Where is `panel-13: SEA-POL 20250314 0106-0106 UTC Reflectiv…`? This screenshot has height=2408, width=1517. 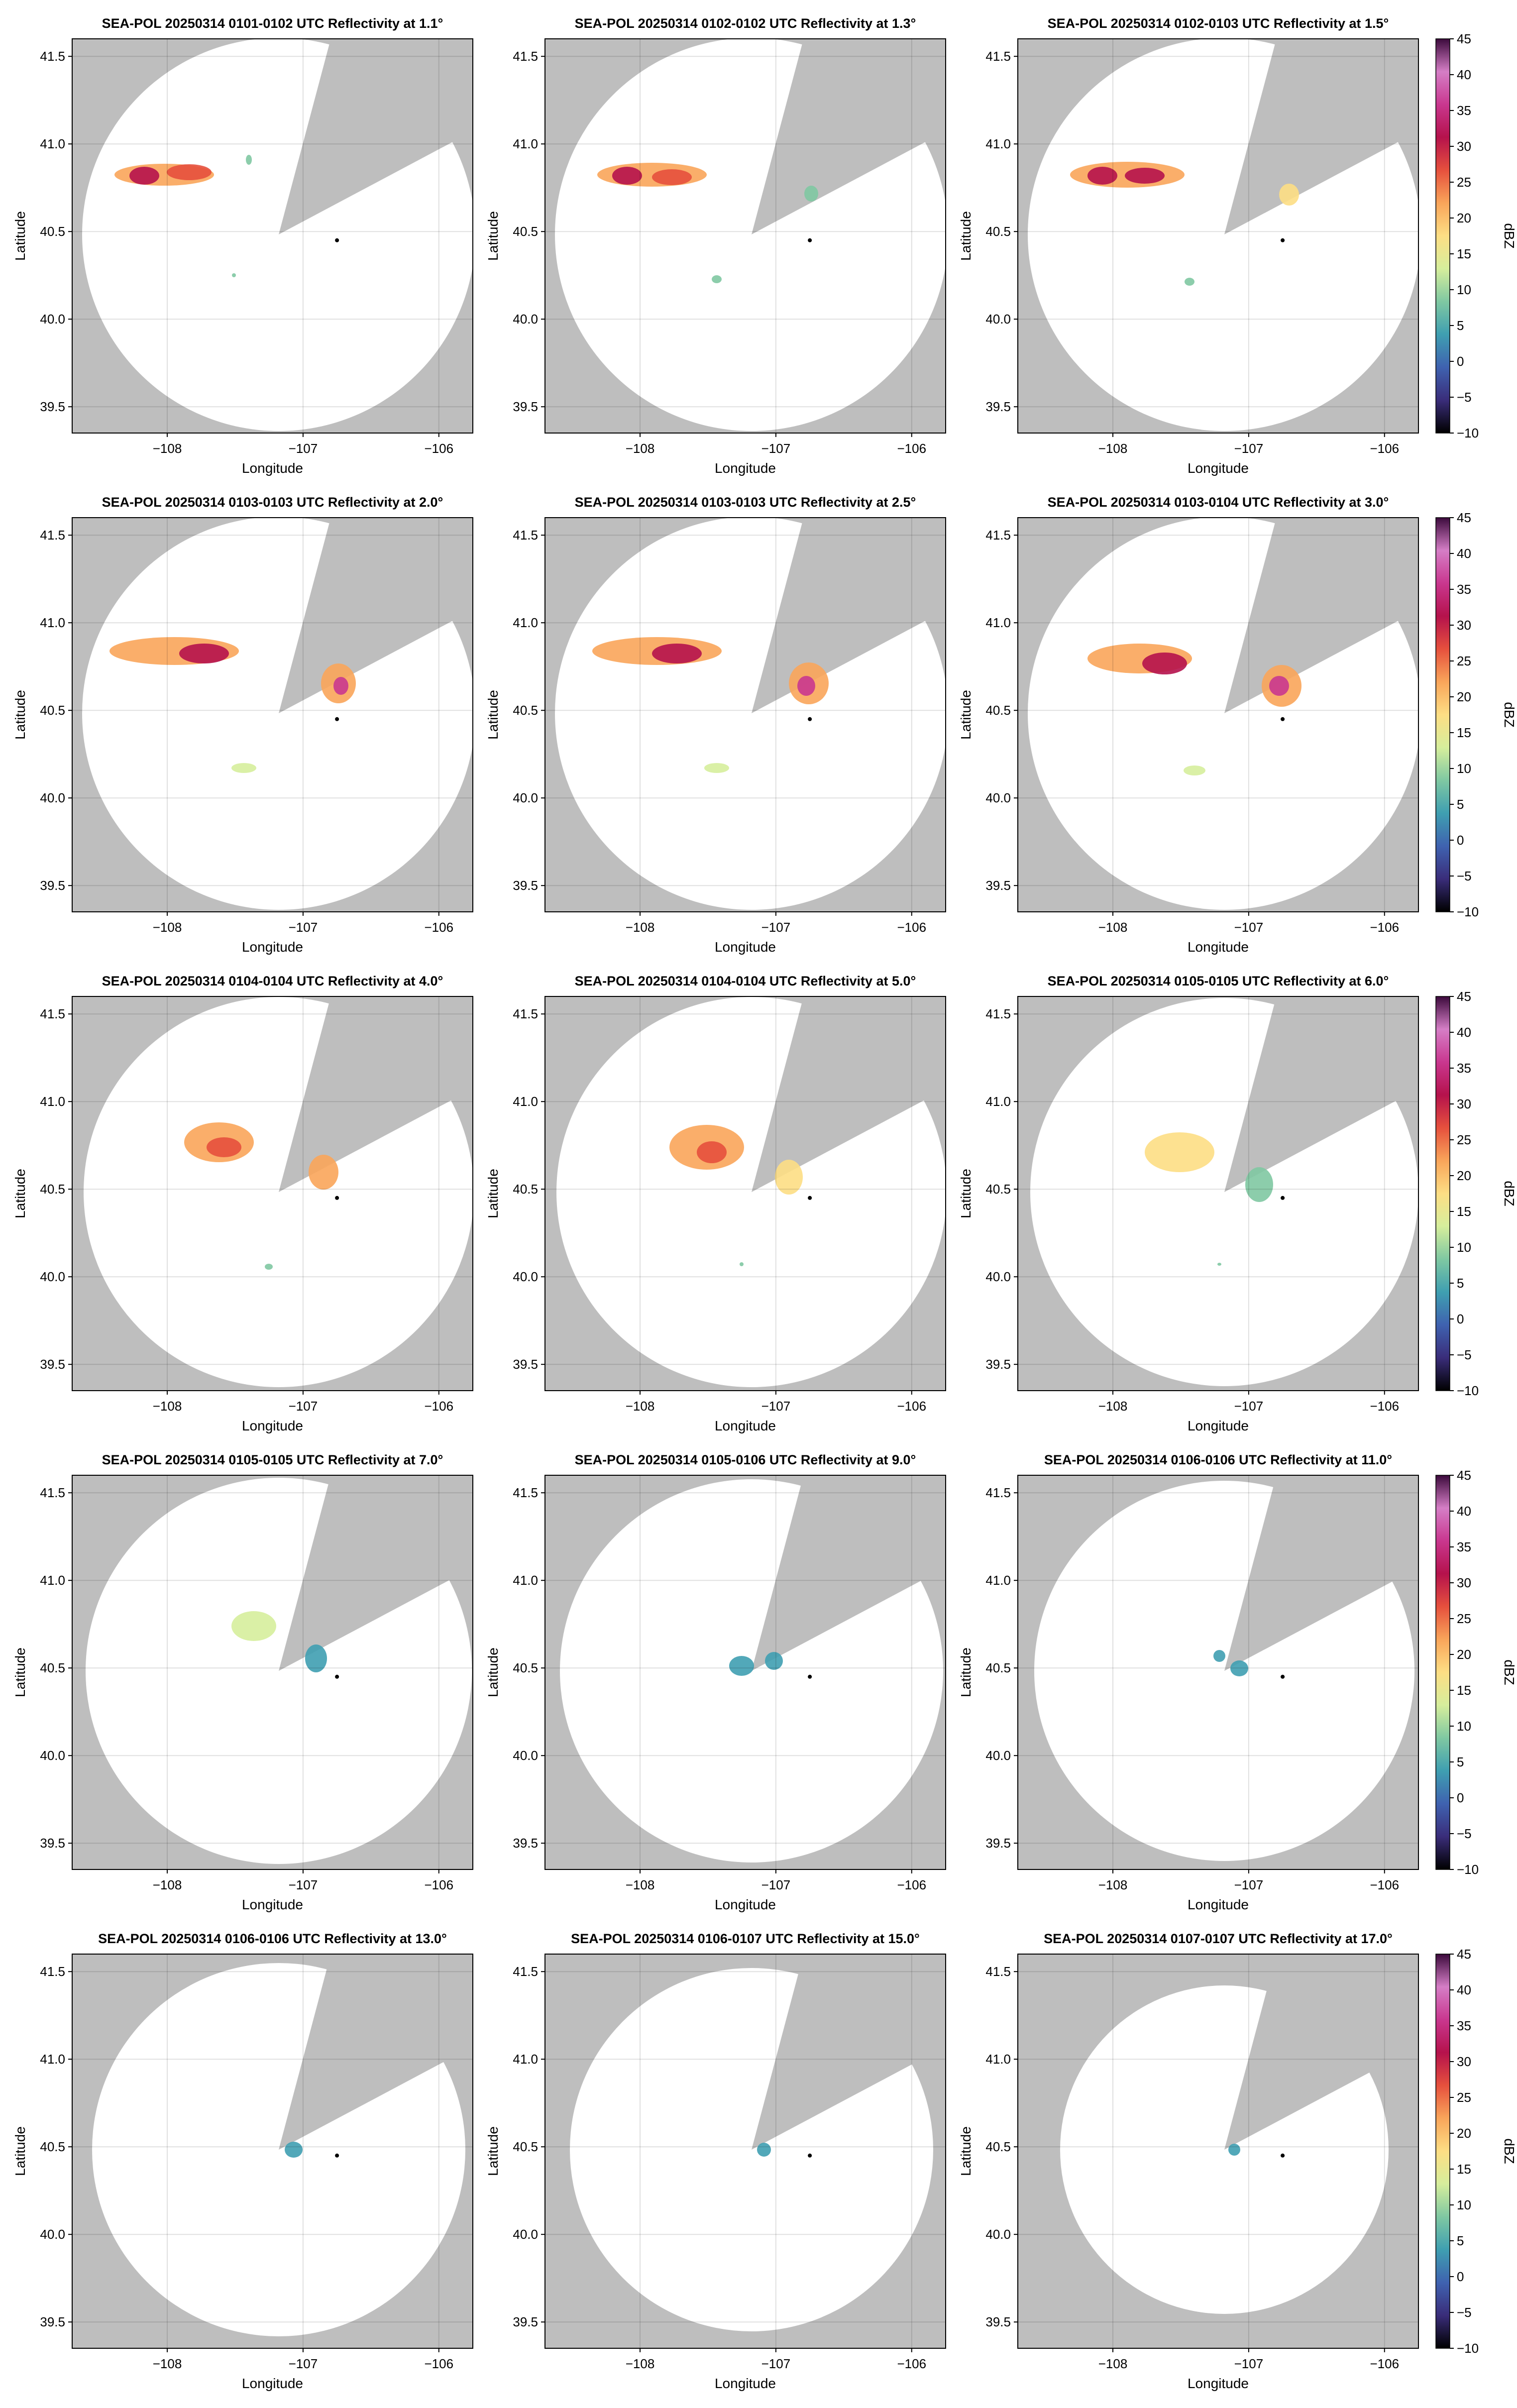 panel-13: SEA-POL 20250314 0106-0106 UTC Reflectiv… is located at coordinates (243, 2161).